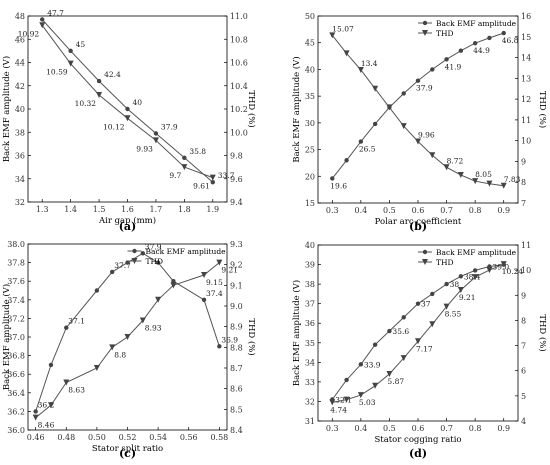  What do you see at coordinates (453, 66) in the screenshot?
I see `data-label: 41.9` at bounding box center [453, 66].